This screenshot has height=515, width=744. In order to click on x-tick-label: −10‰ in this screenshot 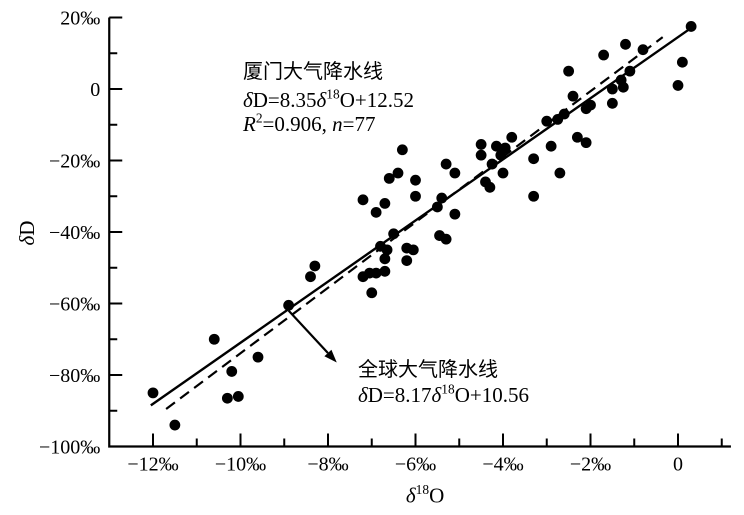, I will do `click(240, 465)`.